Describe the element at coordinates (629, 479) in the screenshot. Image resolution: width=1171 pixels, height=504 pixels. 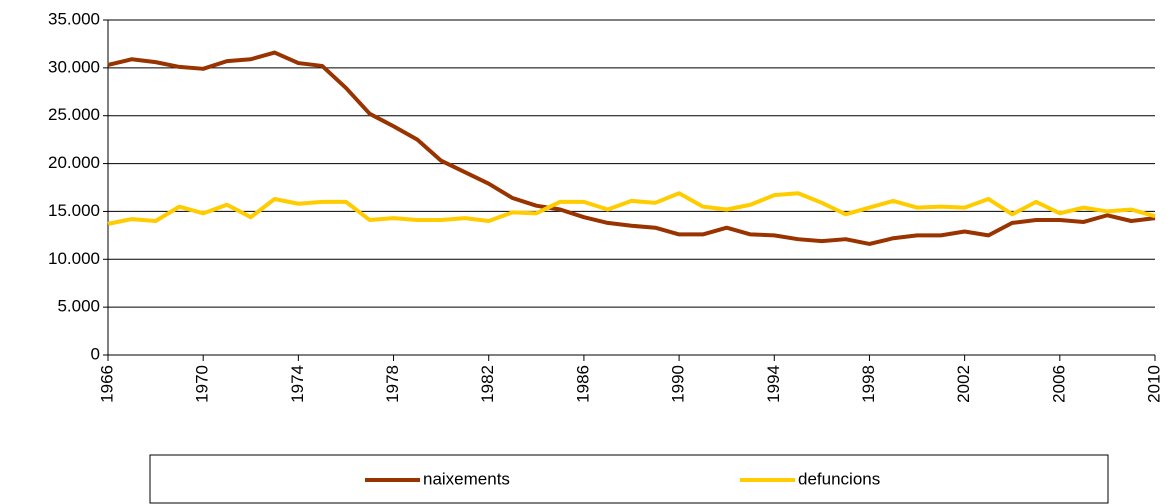
I see `legend-box` at that location.